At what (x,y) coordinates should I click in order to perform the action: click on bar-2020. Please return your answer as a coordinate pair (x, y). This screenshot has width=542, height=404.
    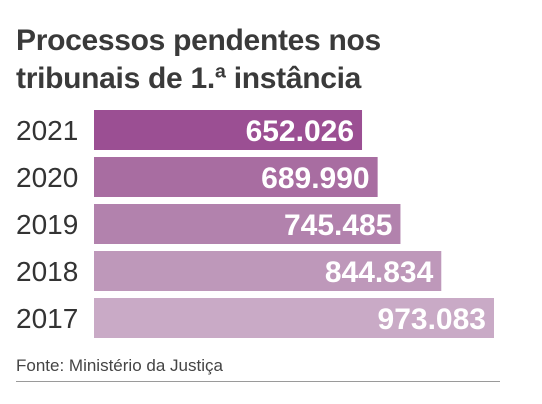
    Looking at the image, I should click on (236, 177).